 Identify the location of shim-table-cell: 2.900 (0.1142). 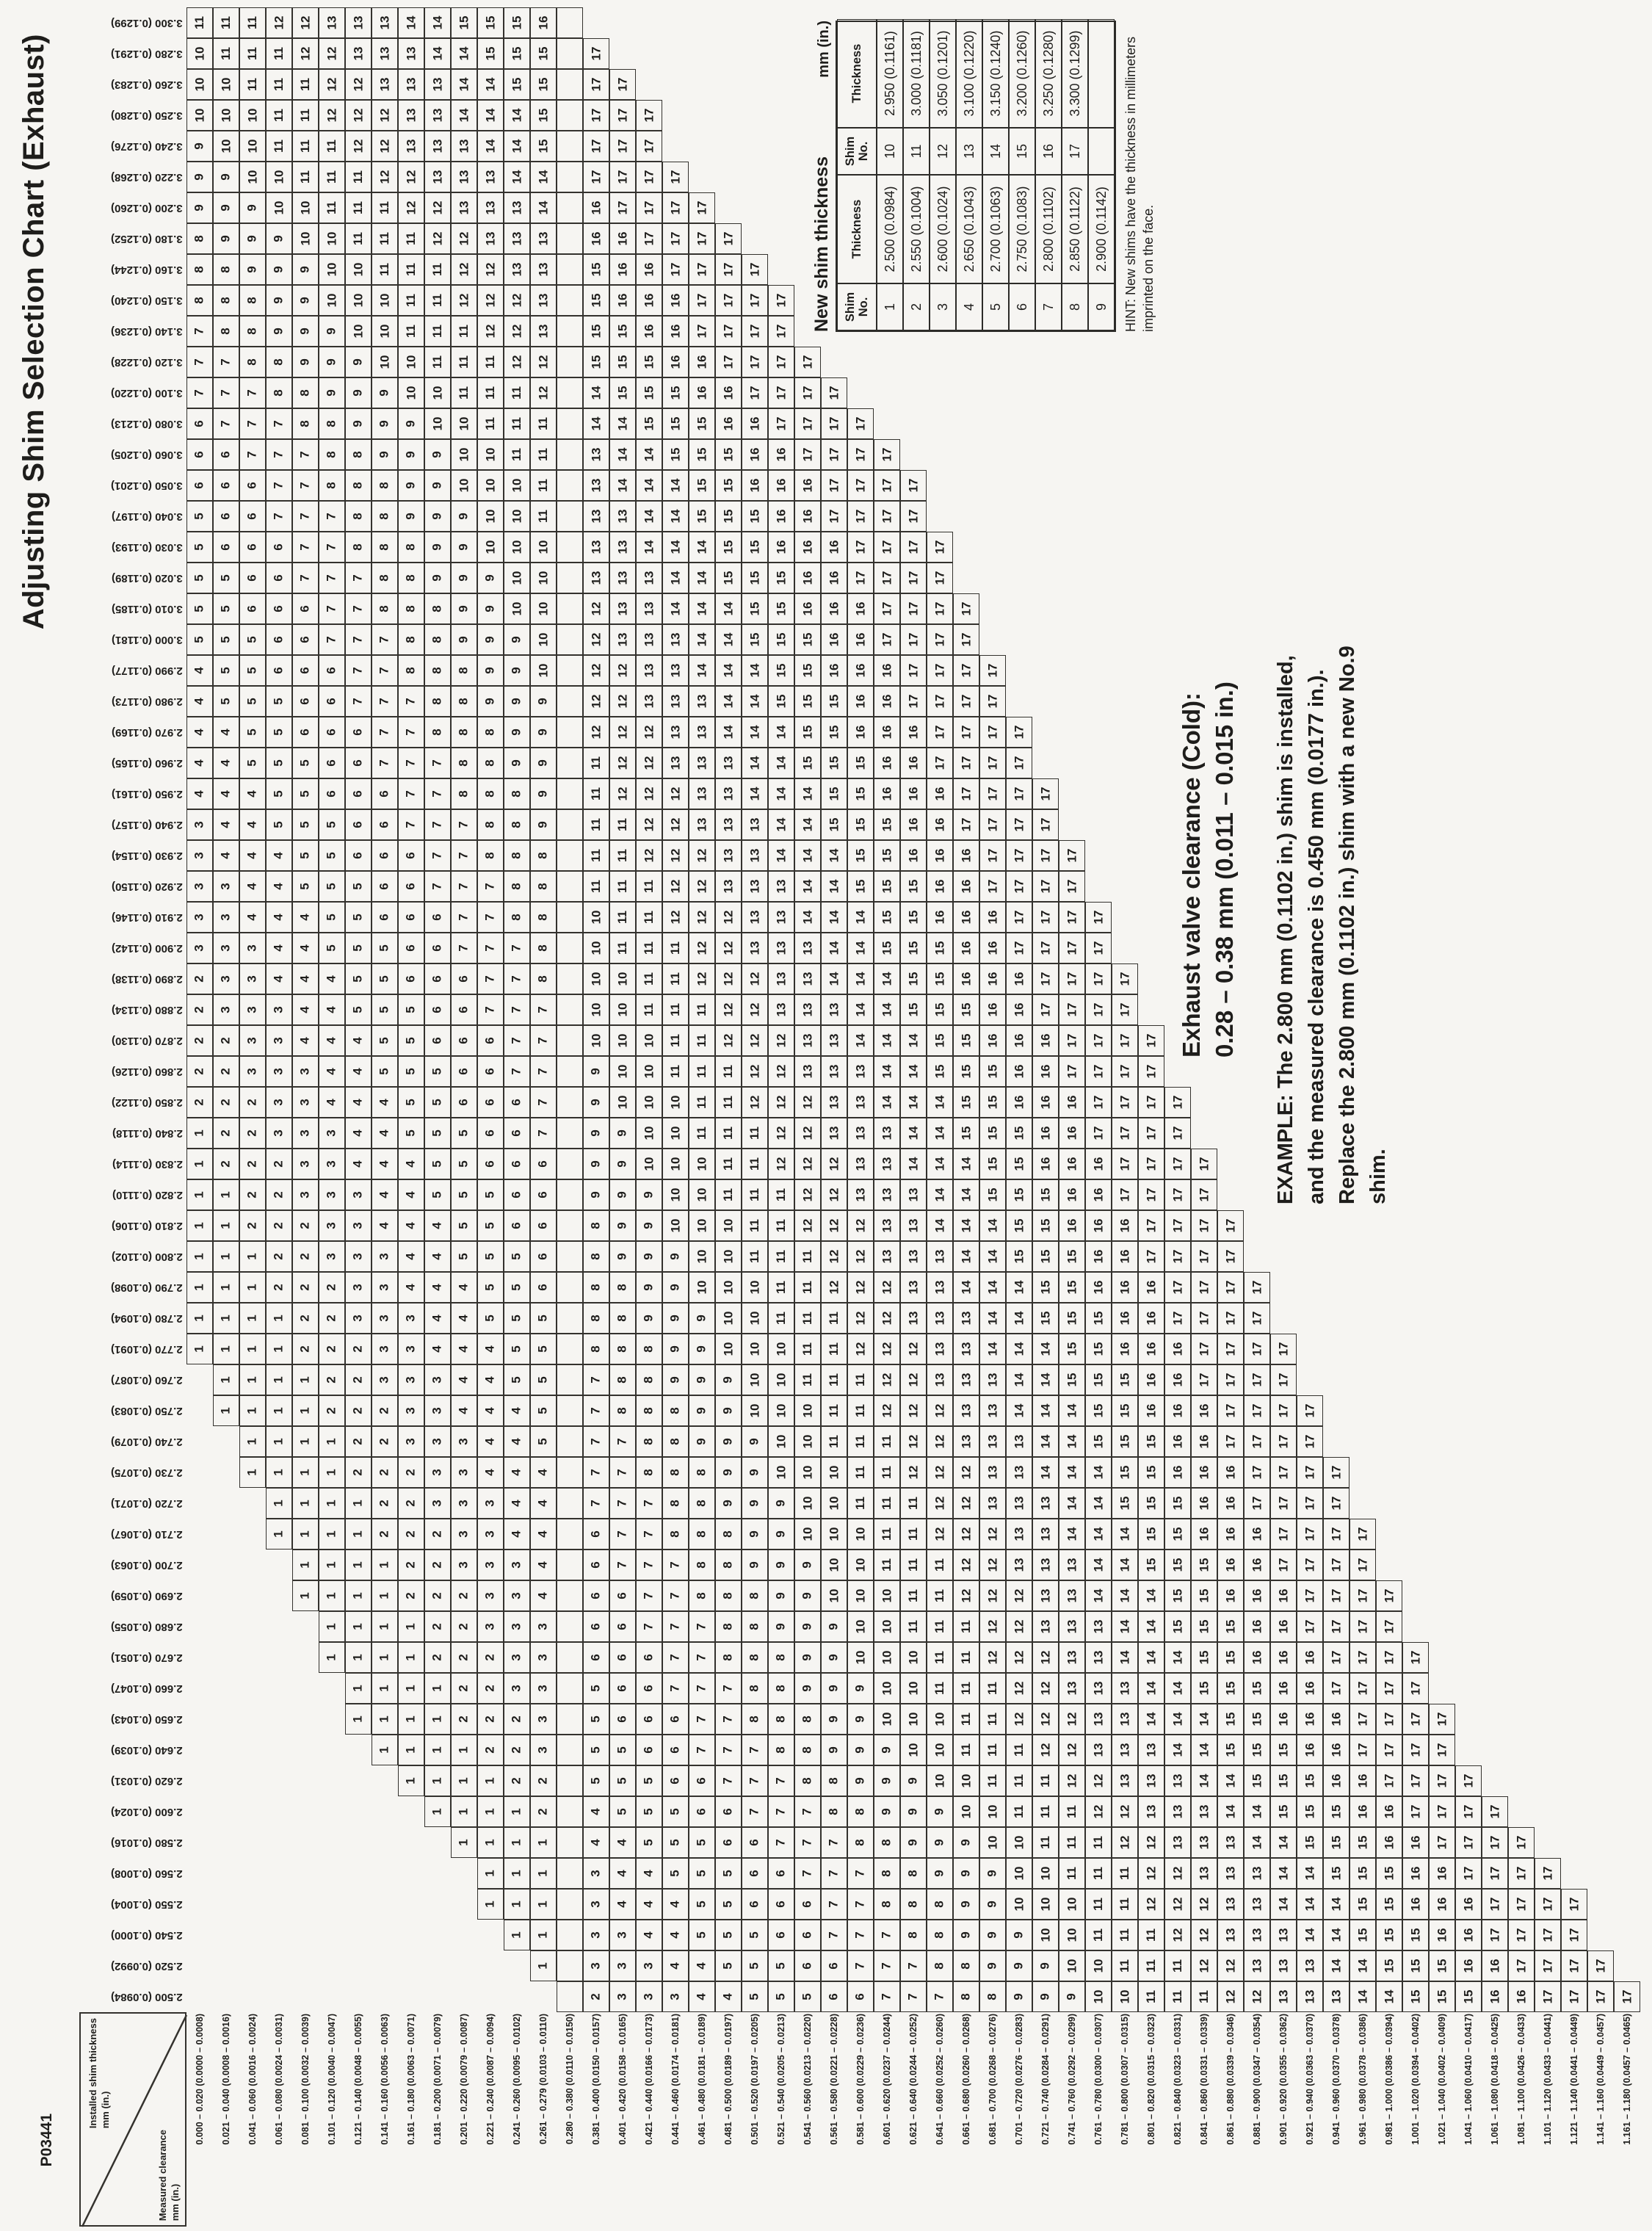
(1101, 229).